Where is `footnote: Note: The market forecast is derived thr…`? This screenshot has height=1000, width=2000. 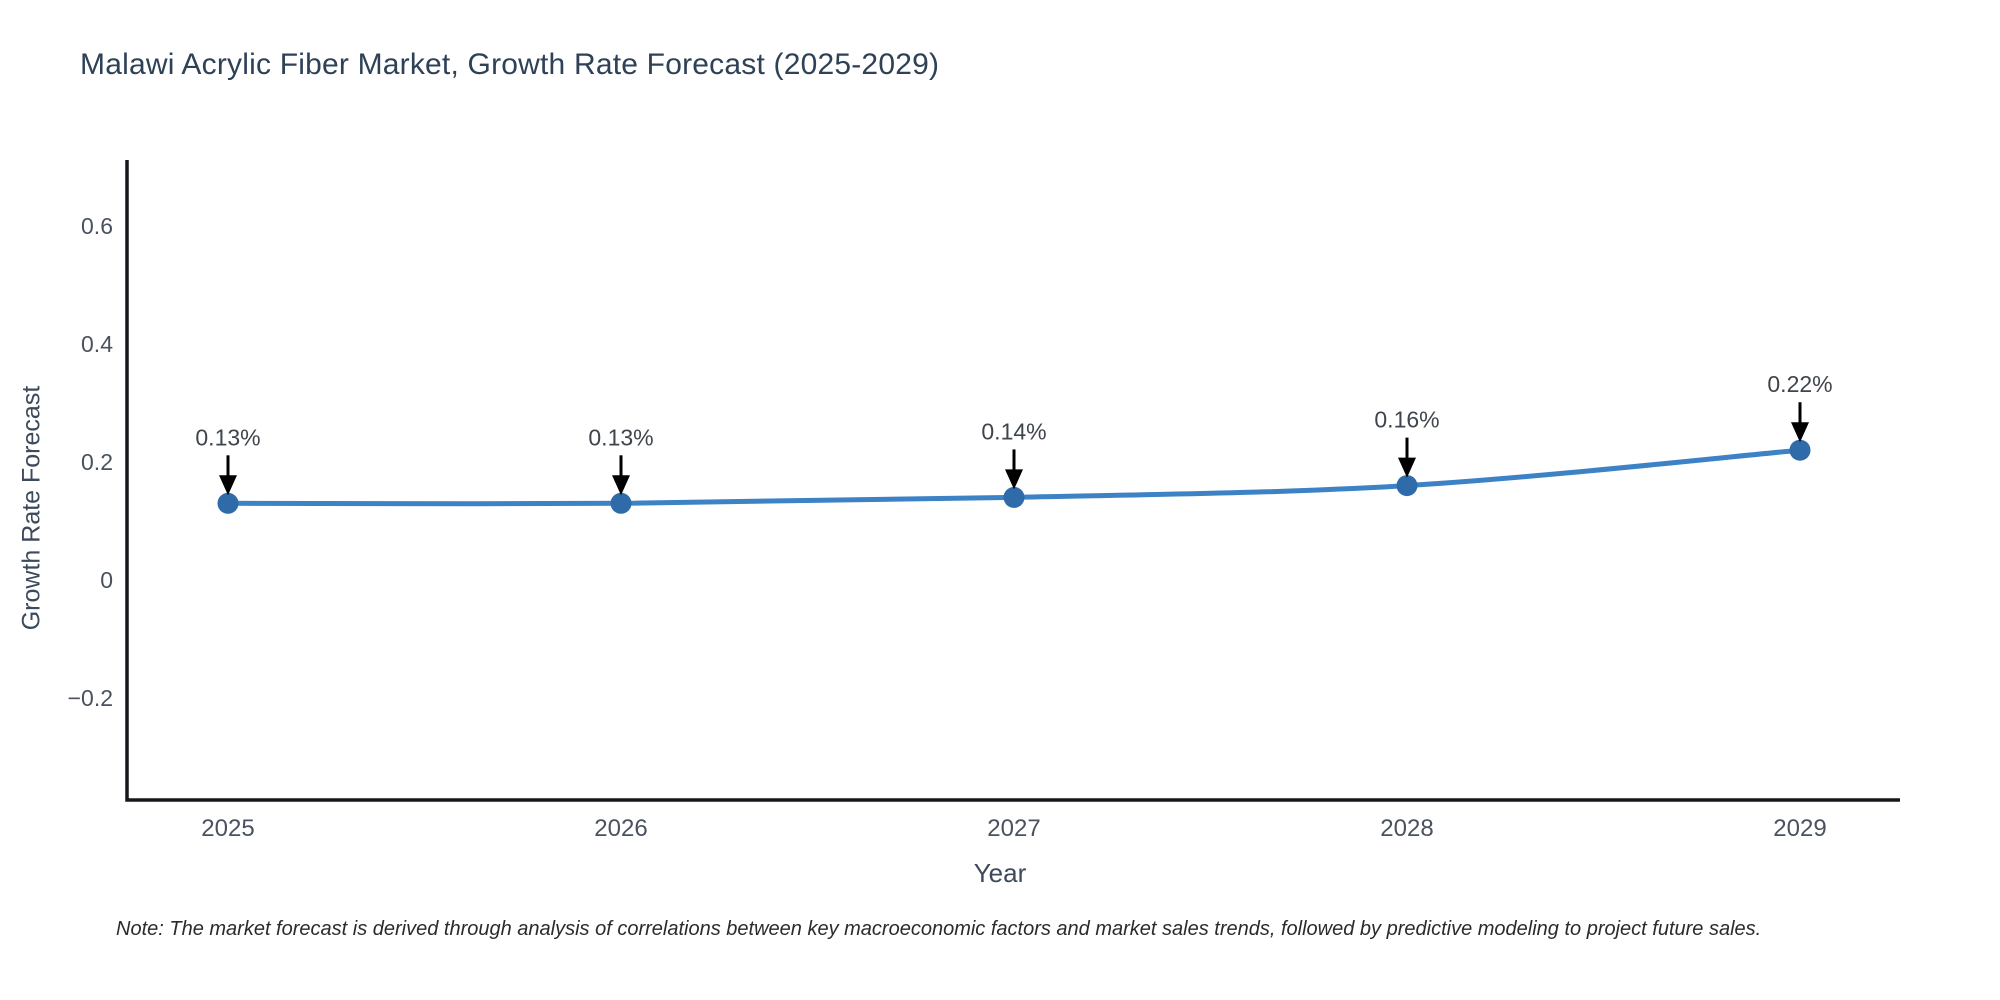
footnote: Note: The market forecast is derived thr… is located at coordinates (939, 929).